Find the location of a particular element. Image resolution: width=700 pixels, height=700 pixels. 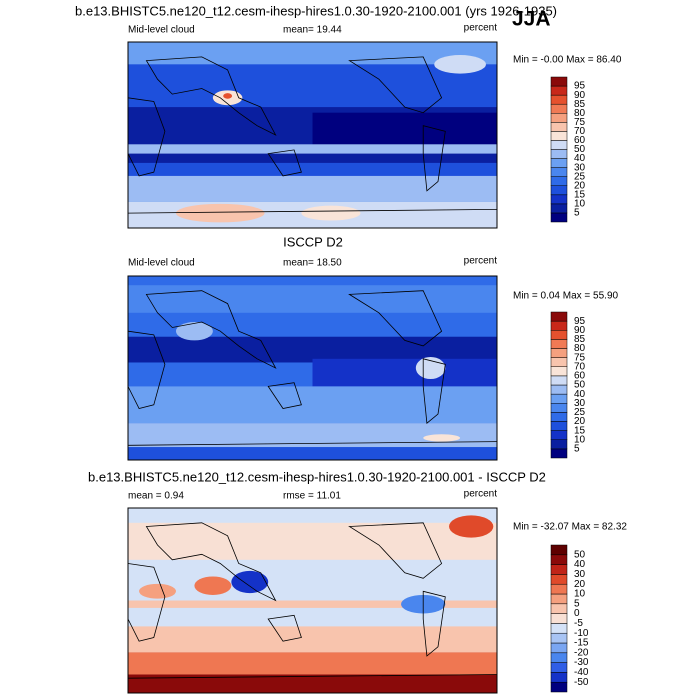

colorbar-tick-label: 85 is located at coordinates (580, 339).